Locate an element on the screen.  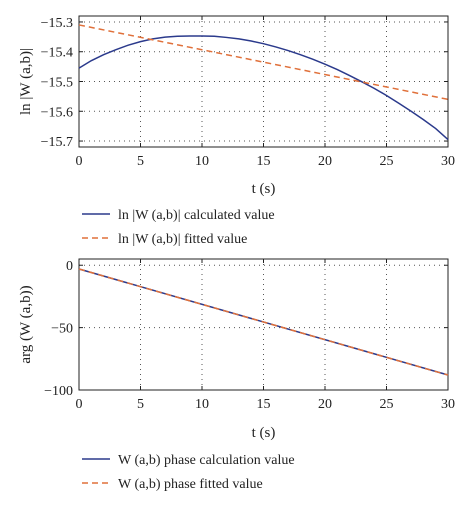
legend-label-1: W (a,b) phase calculation value is located at coordinates (206, 460).